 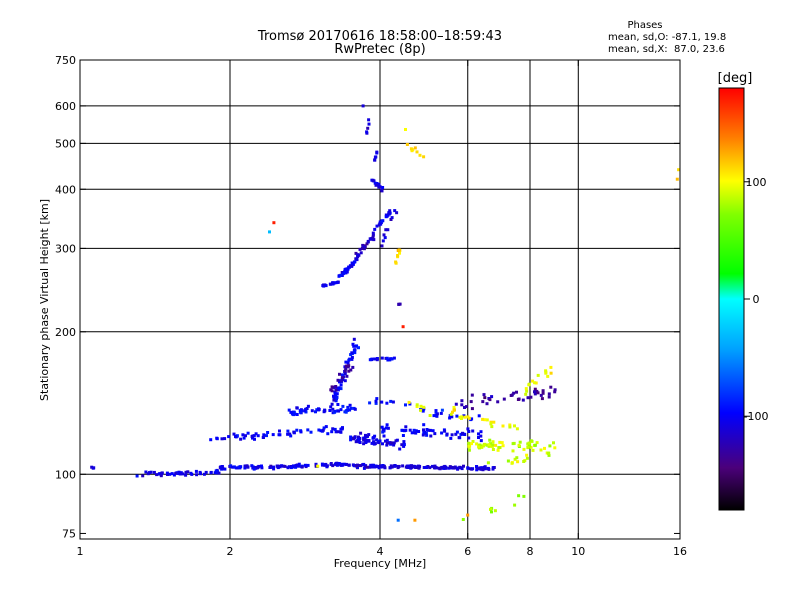 I want to click on x-tick-label: 1, so click(x=80, y=551).